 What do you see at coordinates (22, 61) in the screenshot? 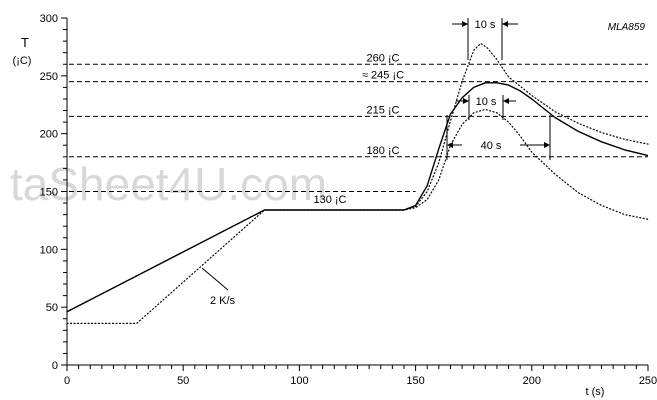
I see `y-axis-unit: (¡C)` at bounding box center [22, 61].